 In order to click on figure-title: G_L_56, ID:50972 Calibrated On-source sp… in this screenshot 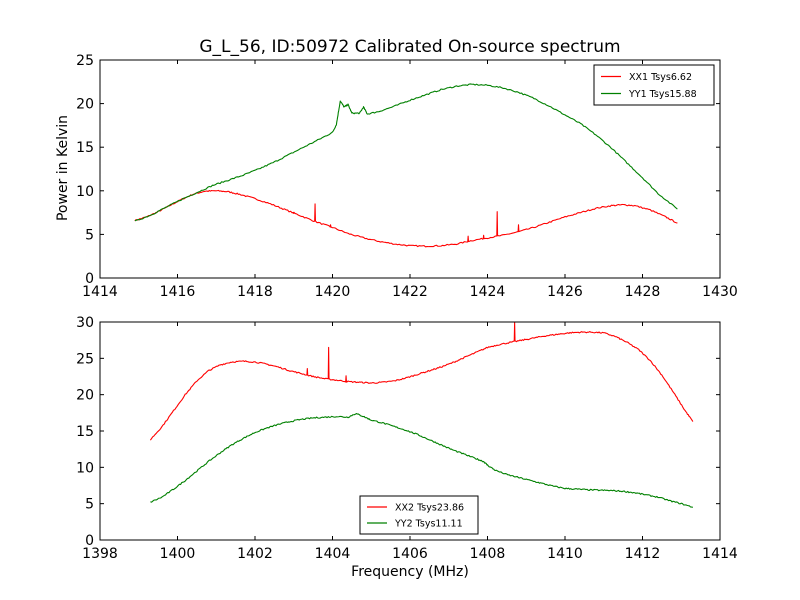, I will do `click(409, 47)`.